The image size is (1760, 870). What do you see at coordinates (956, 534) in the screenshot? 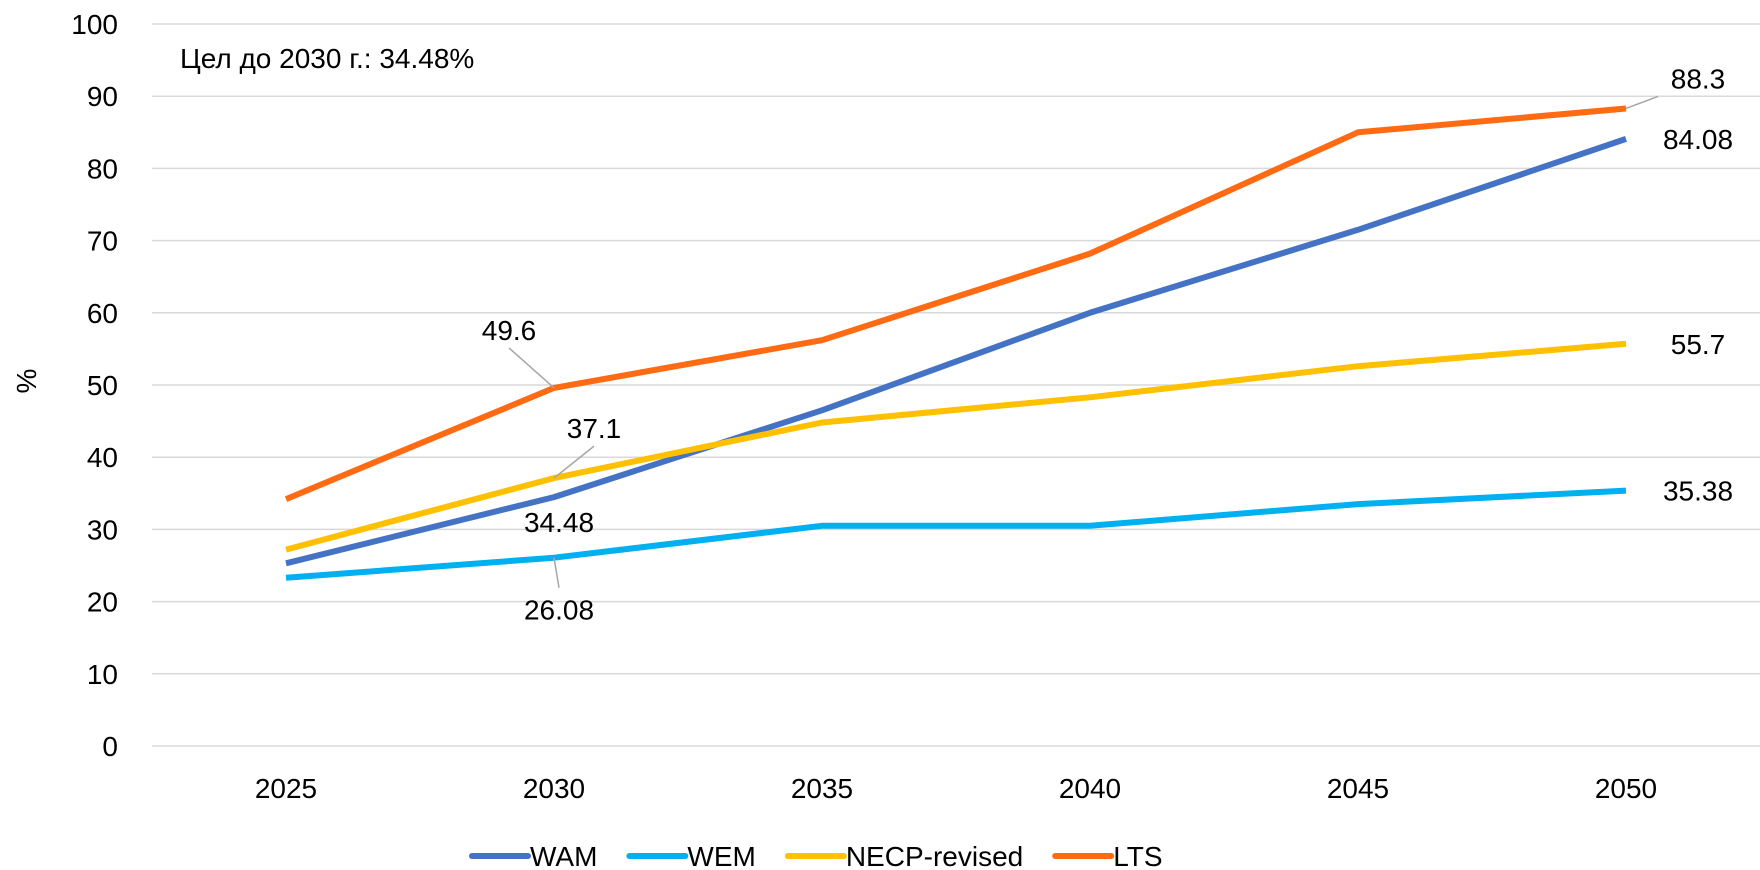
I see `series-line-wem` at bounding box center [956, 534].